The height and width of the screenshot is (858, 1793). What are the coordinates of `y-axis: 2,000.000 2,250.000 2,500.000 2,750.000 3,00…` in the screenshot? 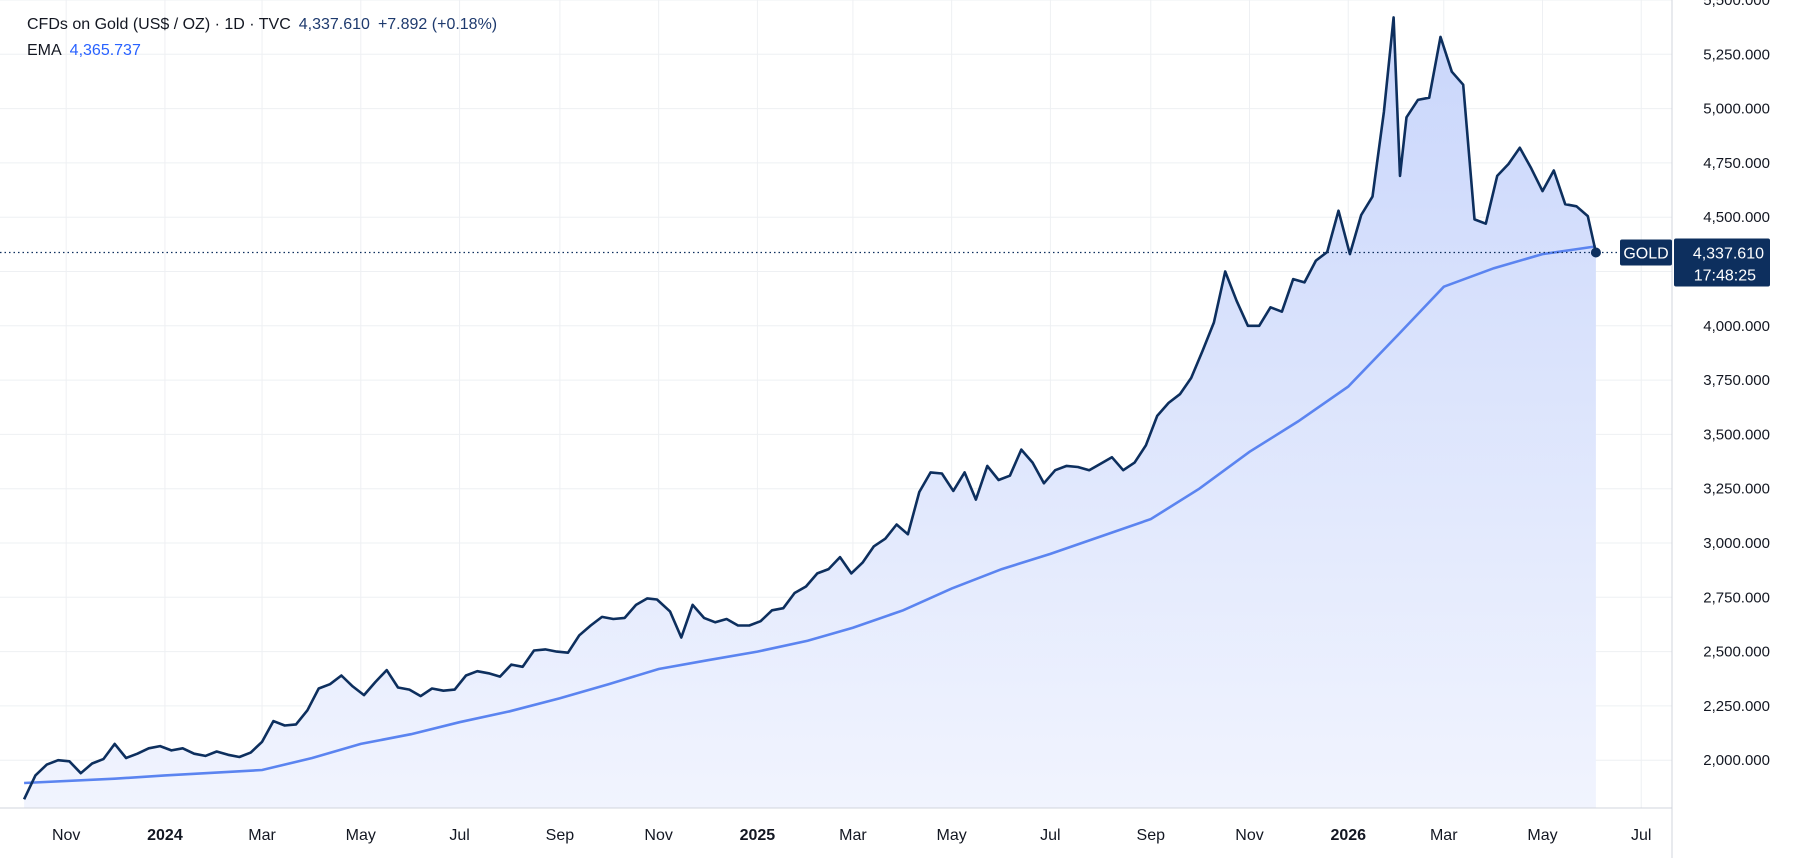 It's located at (1736, 384).